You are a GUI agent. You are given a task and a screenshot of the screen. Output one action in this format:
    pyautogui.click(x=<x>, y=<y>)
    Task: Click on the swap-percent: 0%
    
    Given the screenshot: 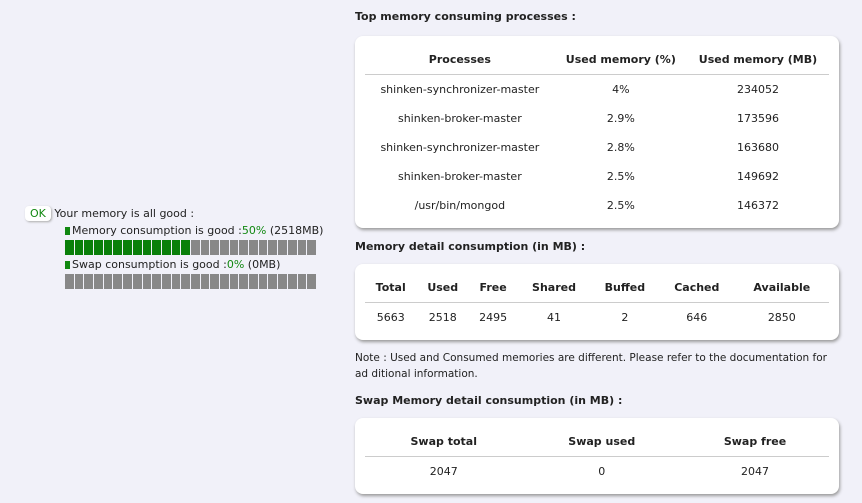 What is the action you would take?
    pyautogui.click(x=235, y=264)
    